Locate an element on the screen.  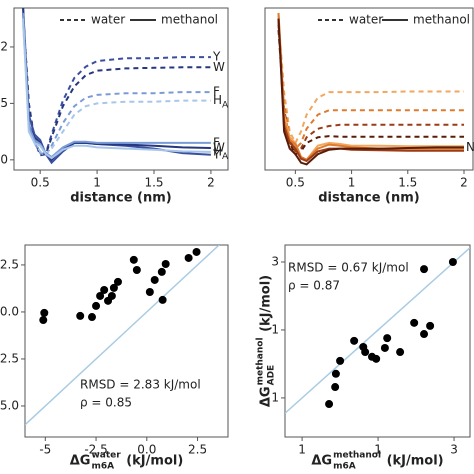
annotation: ρ = 0.87 is located at coordinates (314, 286).